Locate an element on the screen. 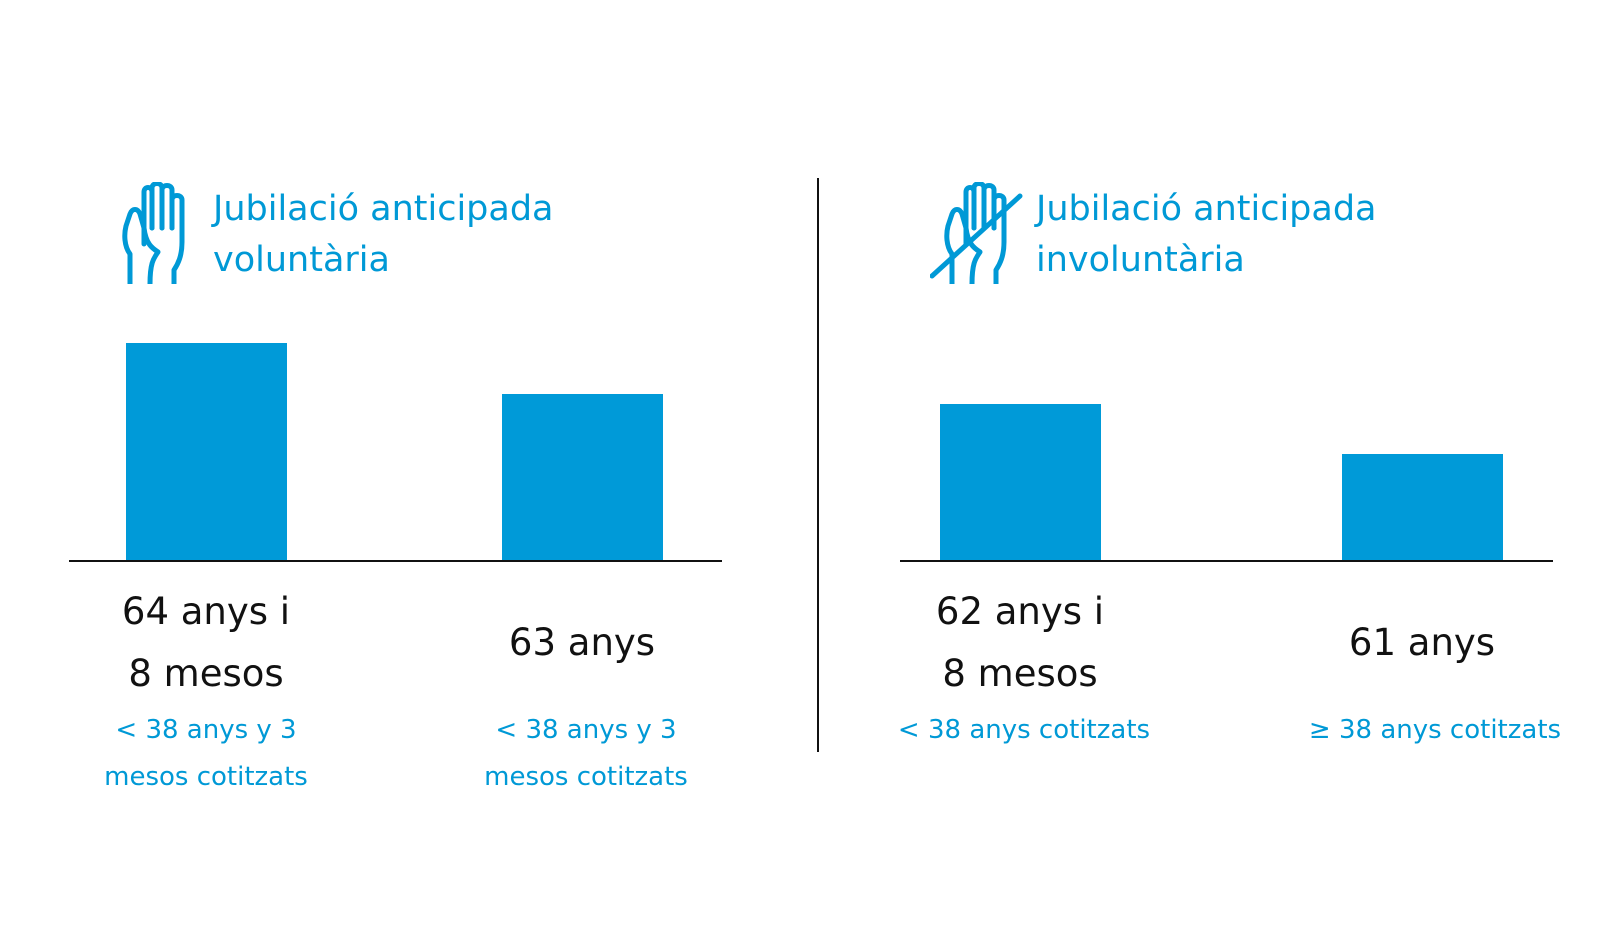  panel-divider is located at coordinates (818, 465).